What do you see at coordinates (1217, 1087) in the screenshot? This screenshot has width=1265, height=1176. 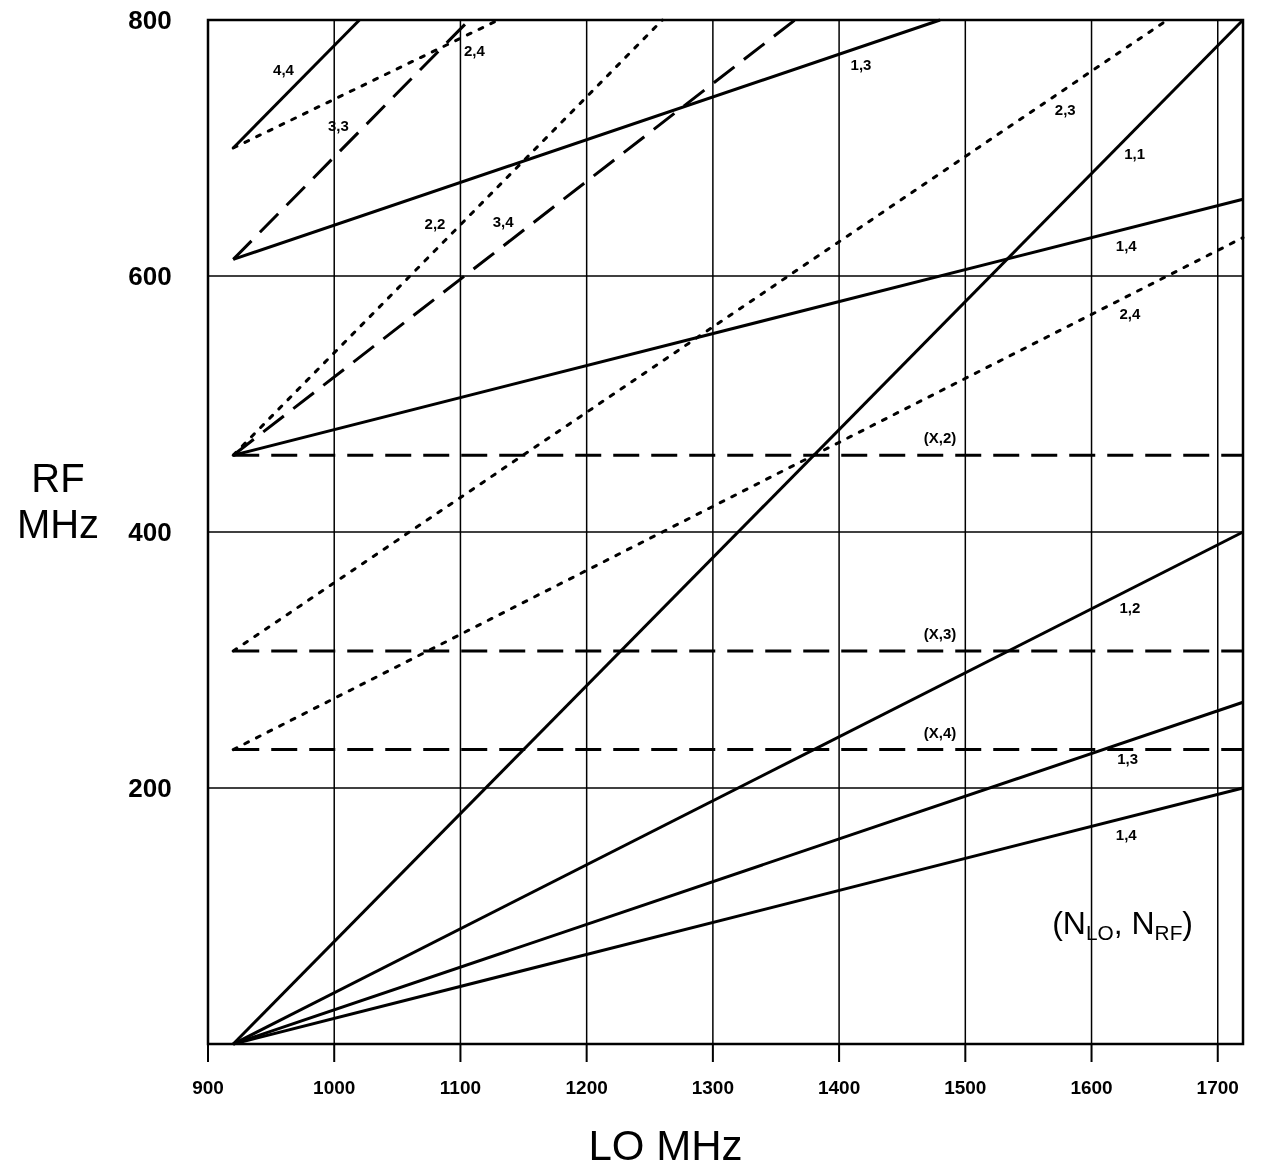 I see `x-tick-label: 1700` at bounding box center [1217, 1087].